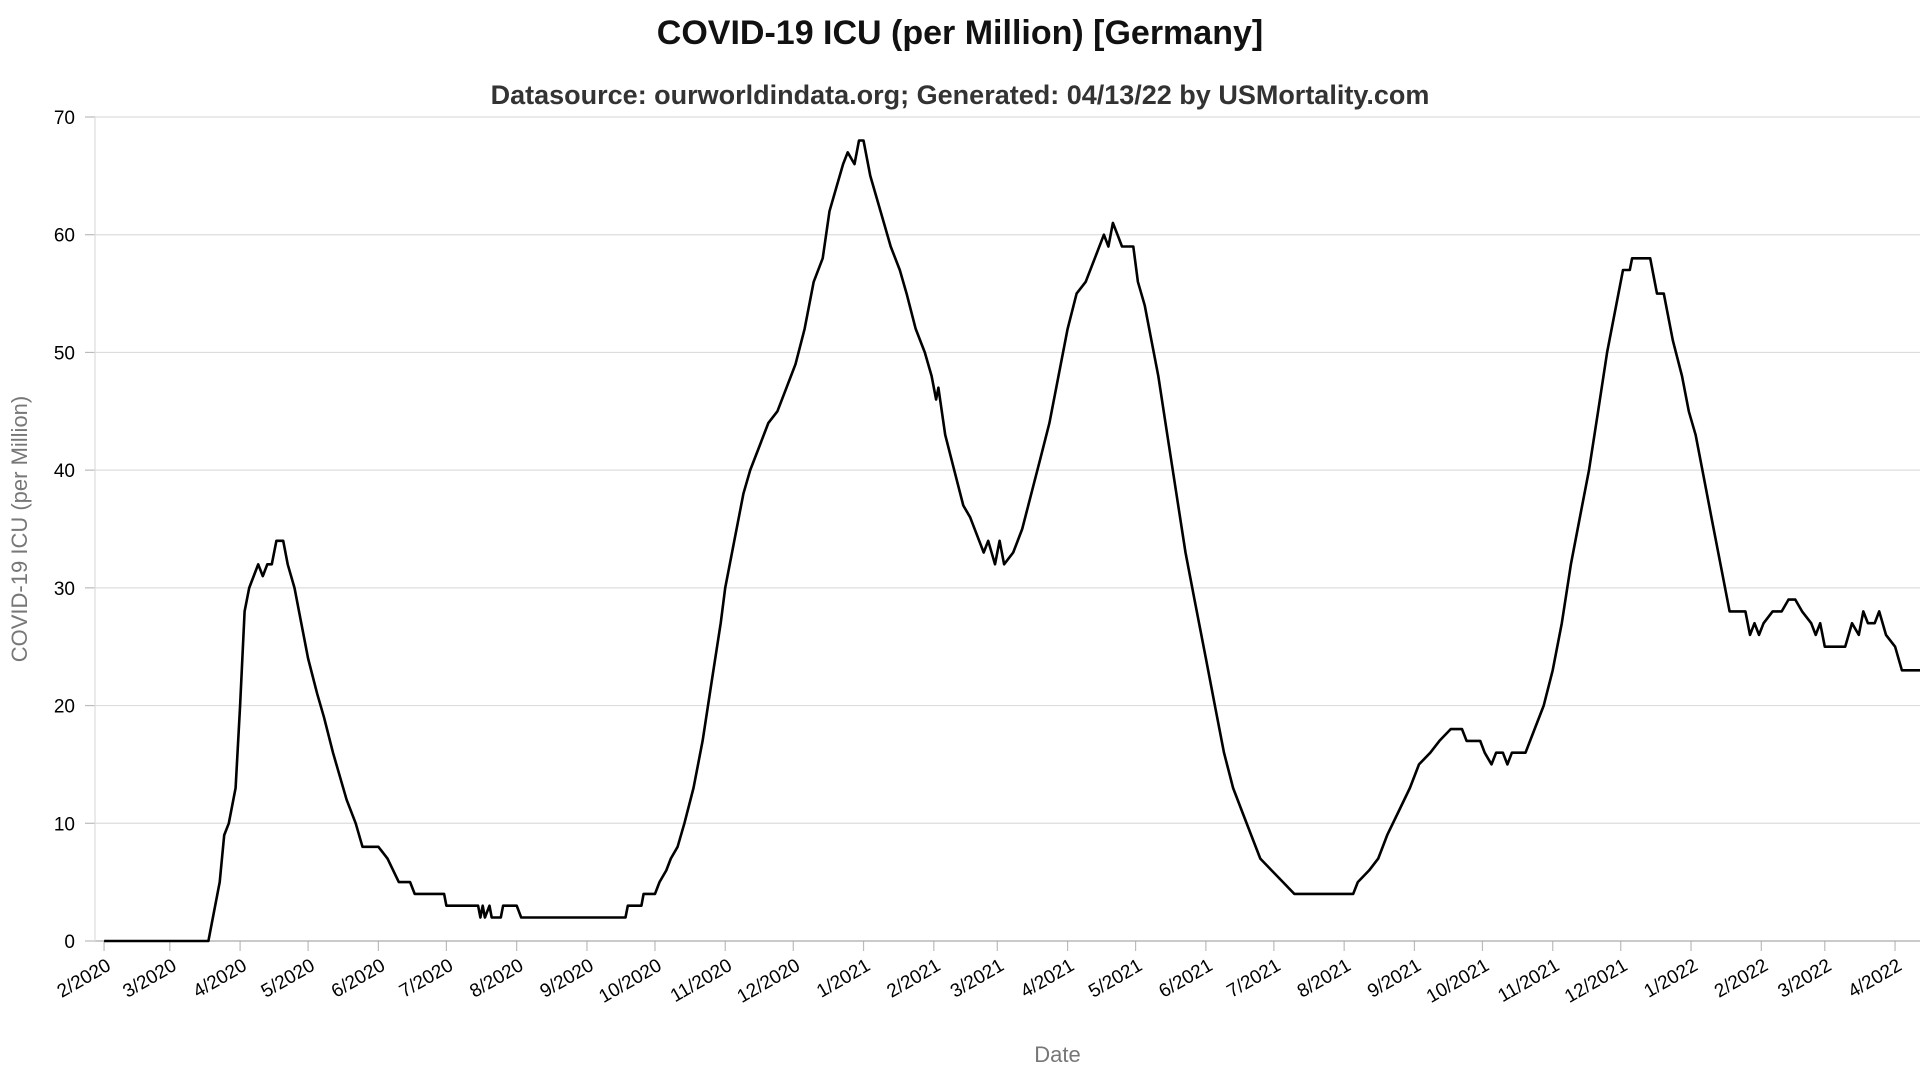  Describe the element at coordinates (426, 978) in the screenshot. I see `x-tick-label: 7/2020` at that location.